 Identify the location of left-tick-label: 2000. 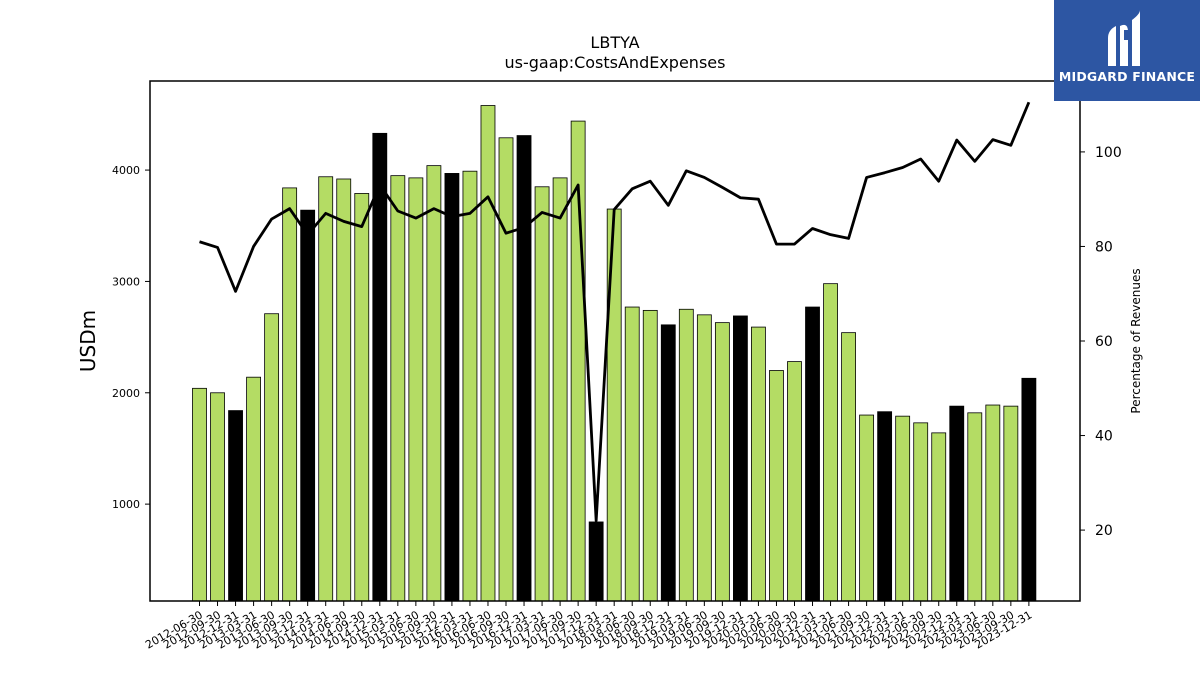
(126, 393).